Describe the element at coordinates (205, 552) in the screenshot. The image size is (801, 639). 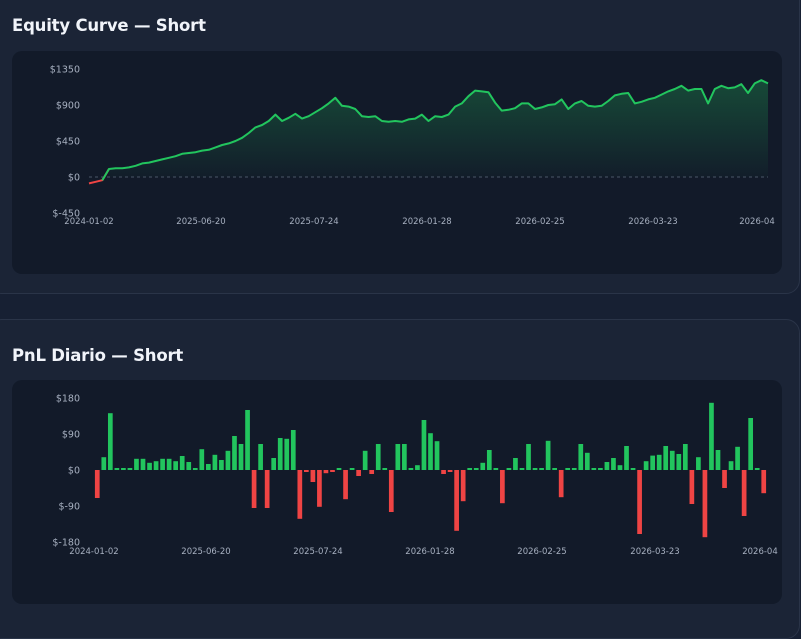
I see `x-tick-label: 2025-06-20` at that location.